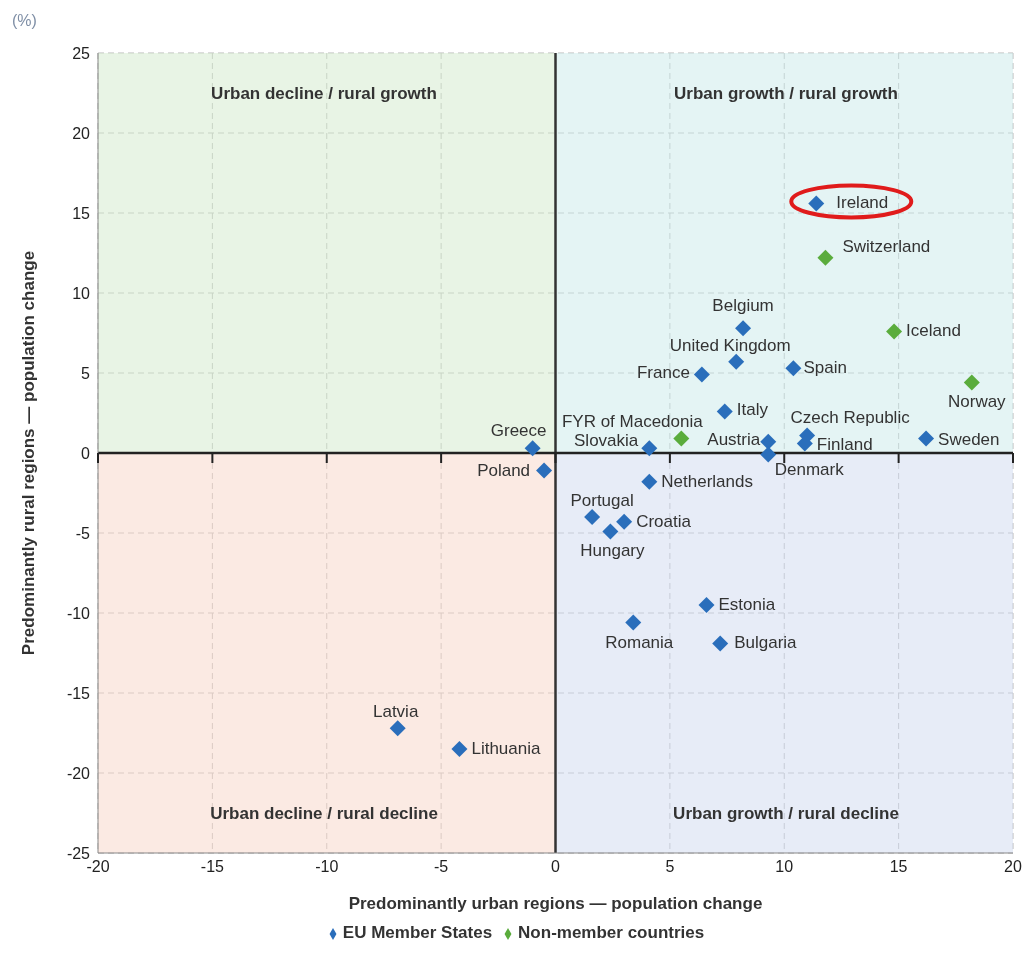 Image resolution: width=1033 pixels, height=963 pixels. I want to click on annotation: FYR of Macedonia, so click(632, 421).